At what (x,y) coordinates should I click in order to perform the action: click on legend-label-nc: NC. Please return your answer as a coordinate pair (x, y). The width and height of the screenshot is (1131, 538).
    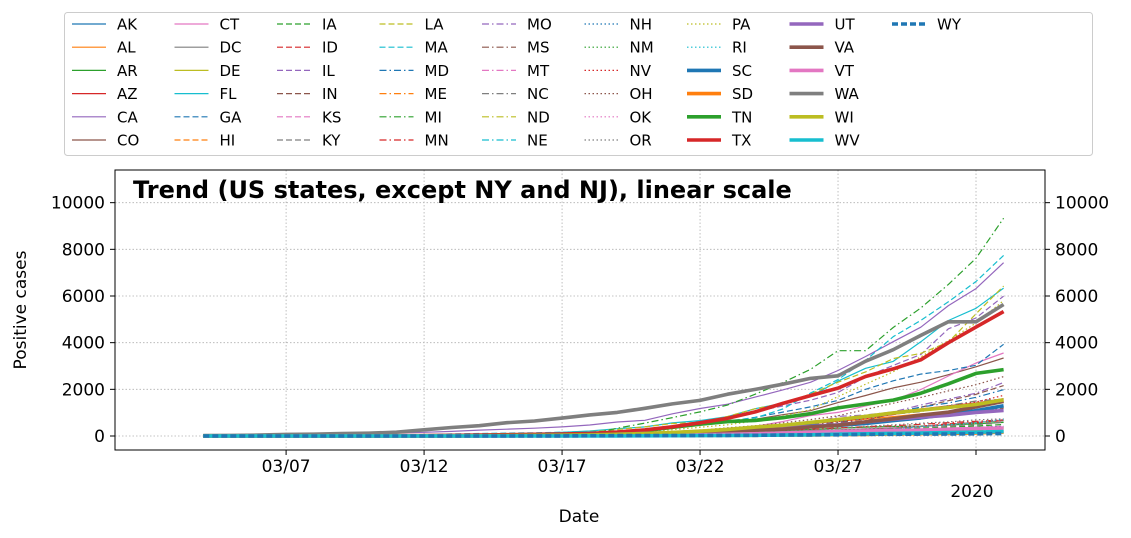
    Looking at the image, I should click on (538, 94).